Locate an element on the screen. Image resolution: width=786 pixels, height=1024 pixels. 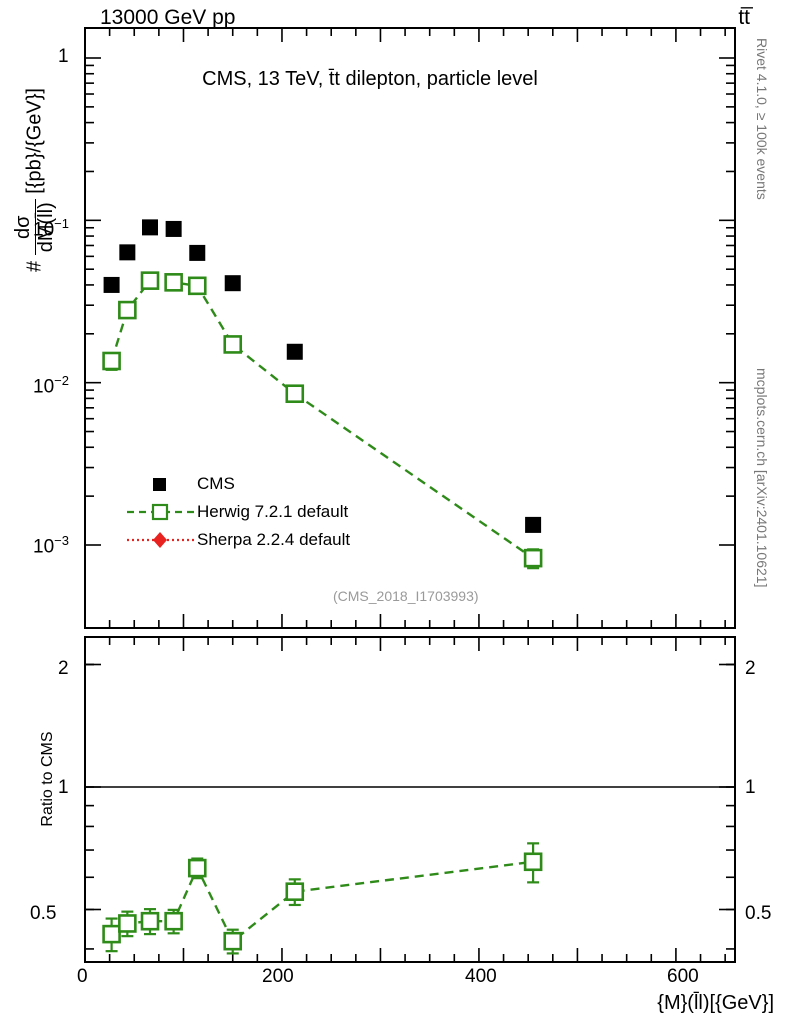
legend-label-cms: CMS is located at coordinates (216, 483).